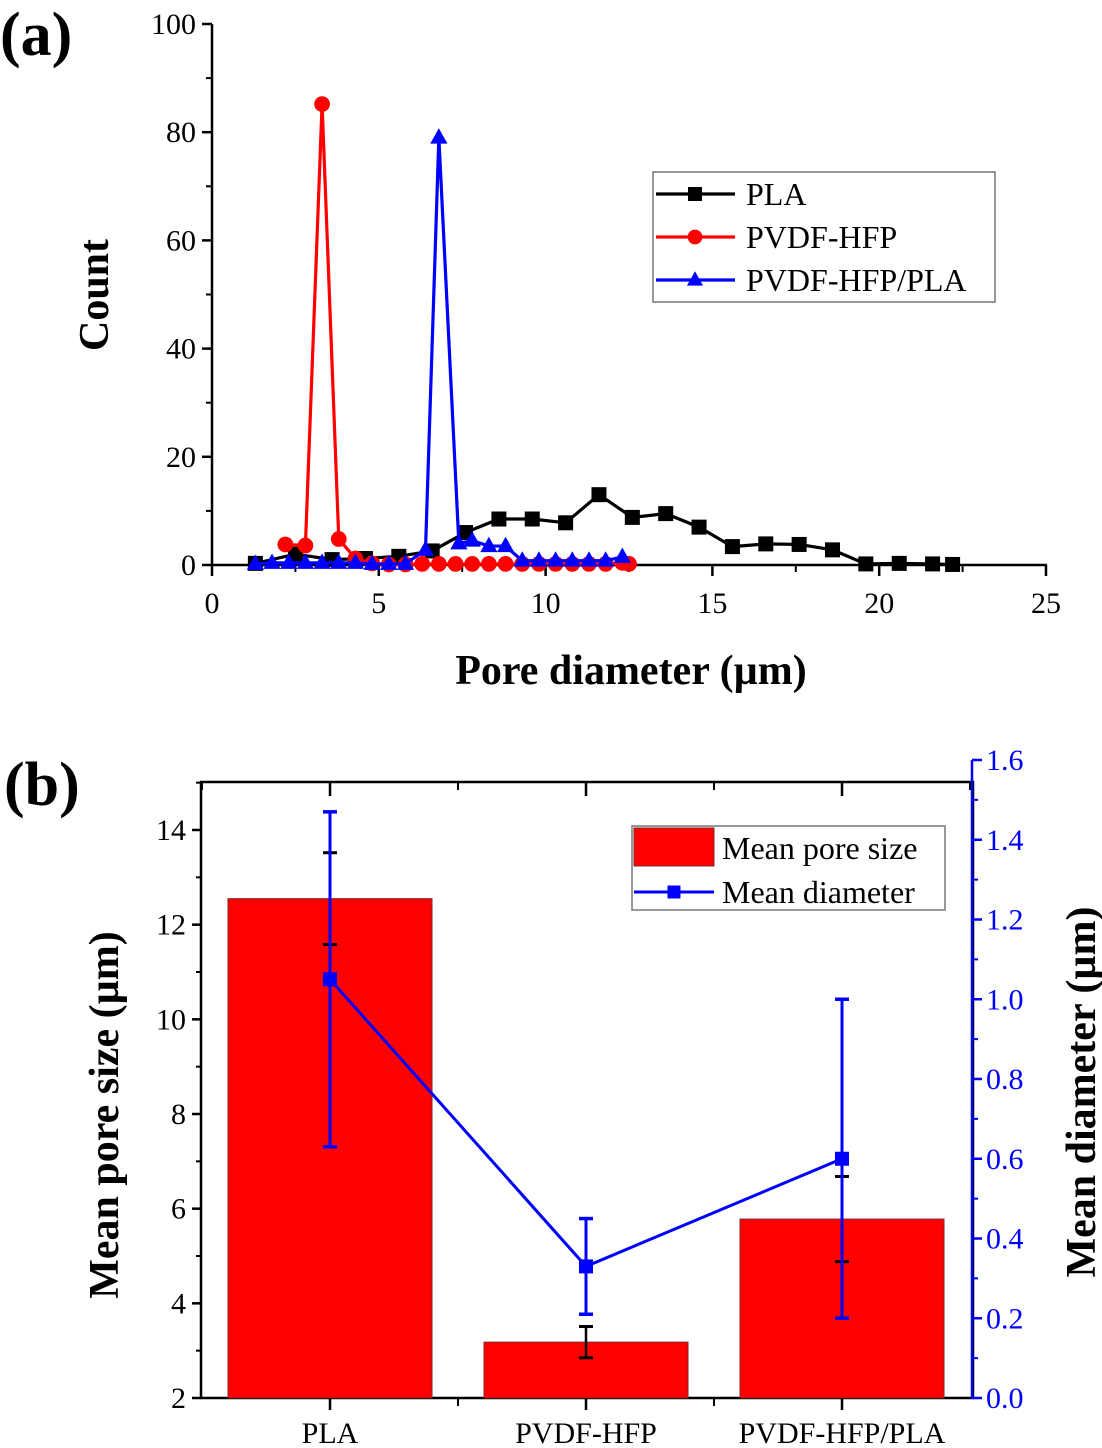 This screenshot has width=1102, height=1448. I want to click on legend-label: Mean diameter, so click(818, 892).